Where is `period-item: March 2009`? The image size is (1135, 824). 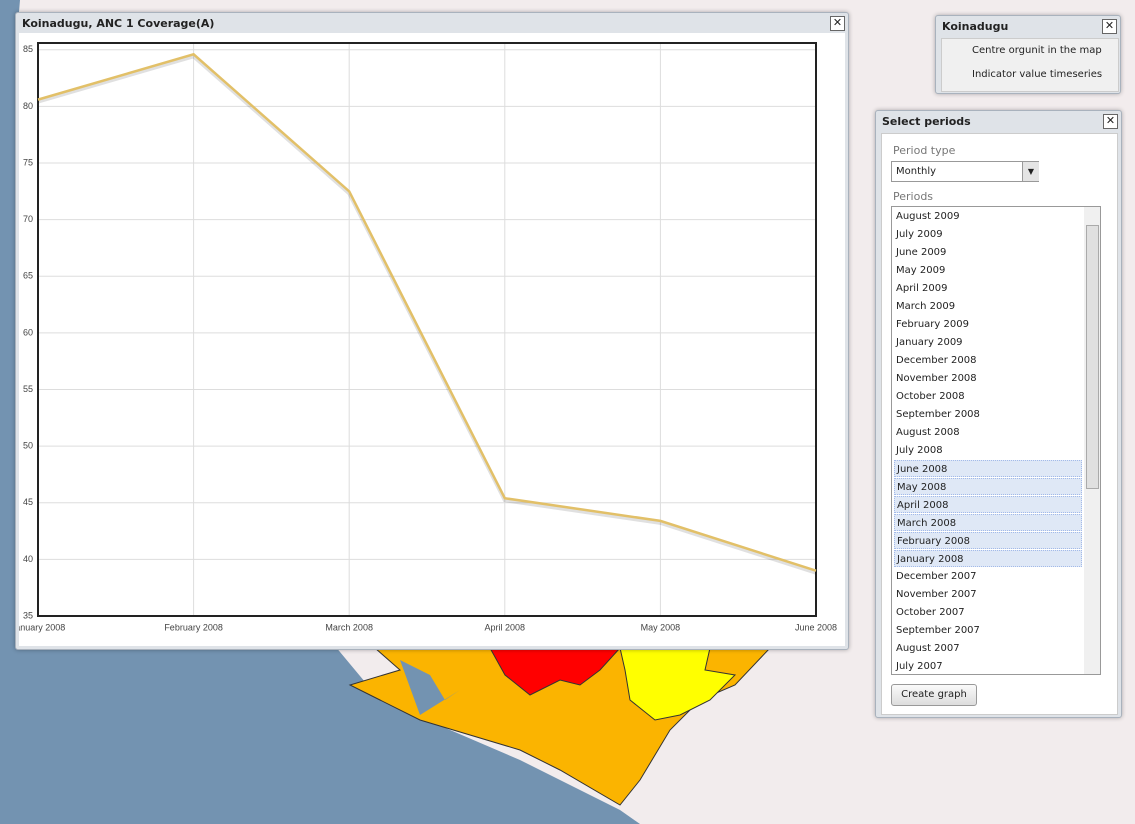
period-item: March 2009 is located at coordinates (926, 306).